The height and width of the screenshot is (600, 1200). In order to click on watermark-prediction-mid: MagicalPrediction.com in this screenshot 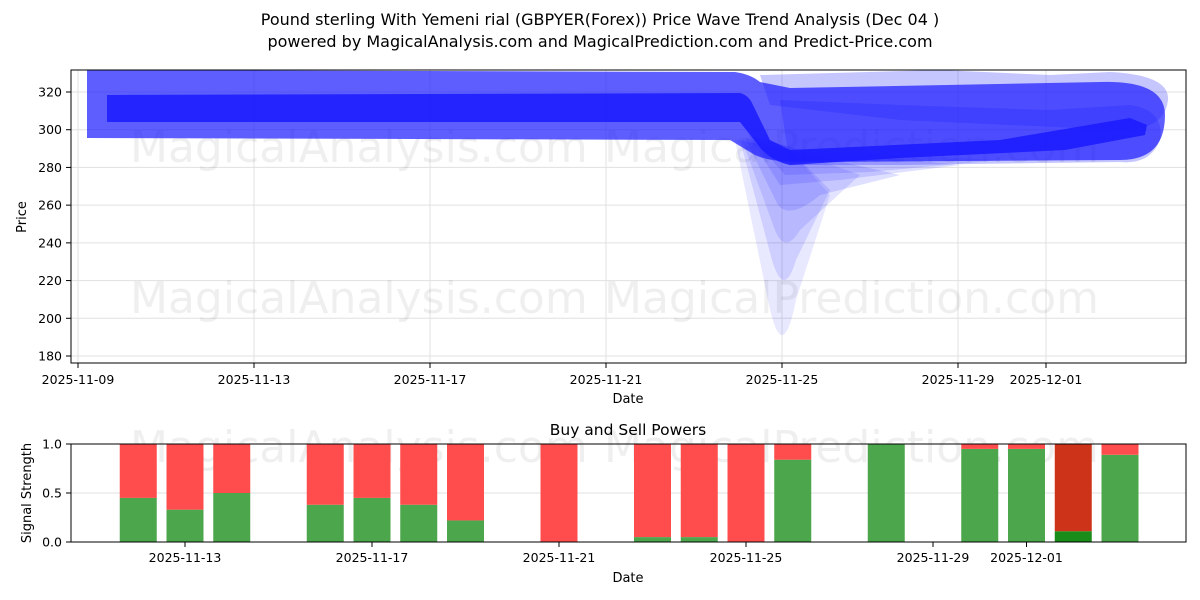, I will do `click(851, 298)`.